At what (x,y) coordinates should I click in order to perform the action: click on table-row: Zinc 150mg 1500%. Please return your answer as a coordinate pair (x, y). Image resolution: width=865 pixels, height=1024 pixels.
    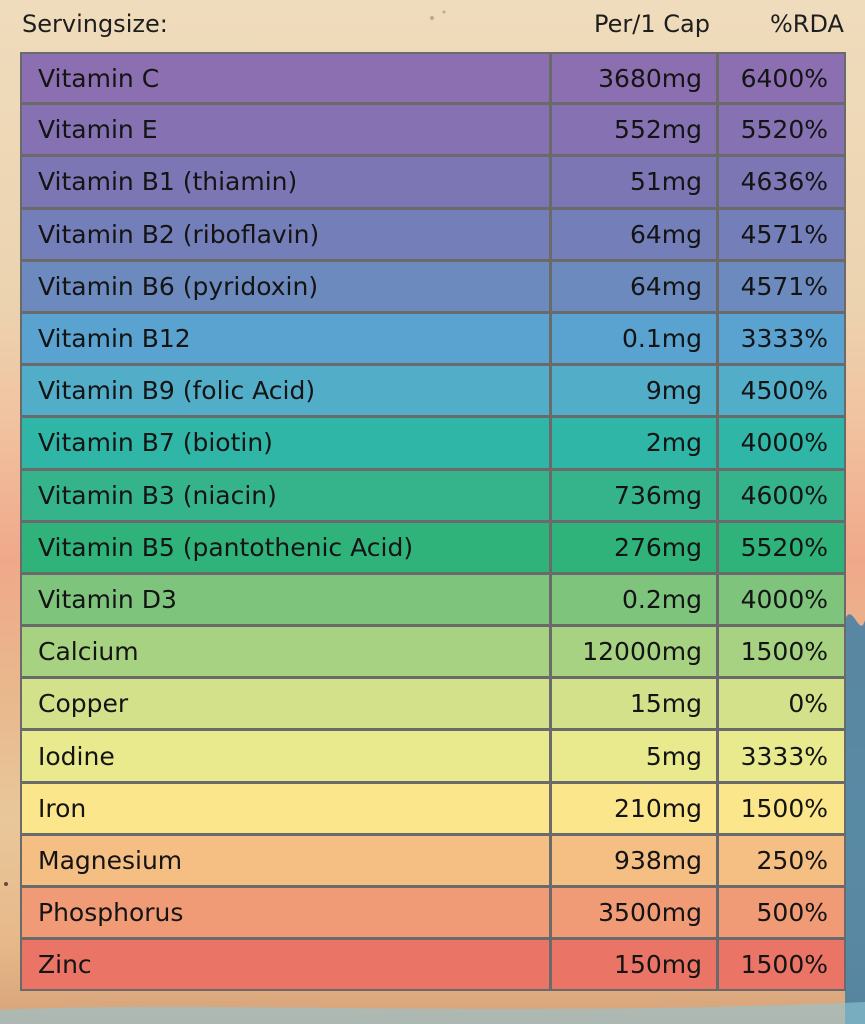
    Looking at the image, I should click on (433, 965).